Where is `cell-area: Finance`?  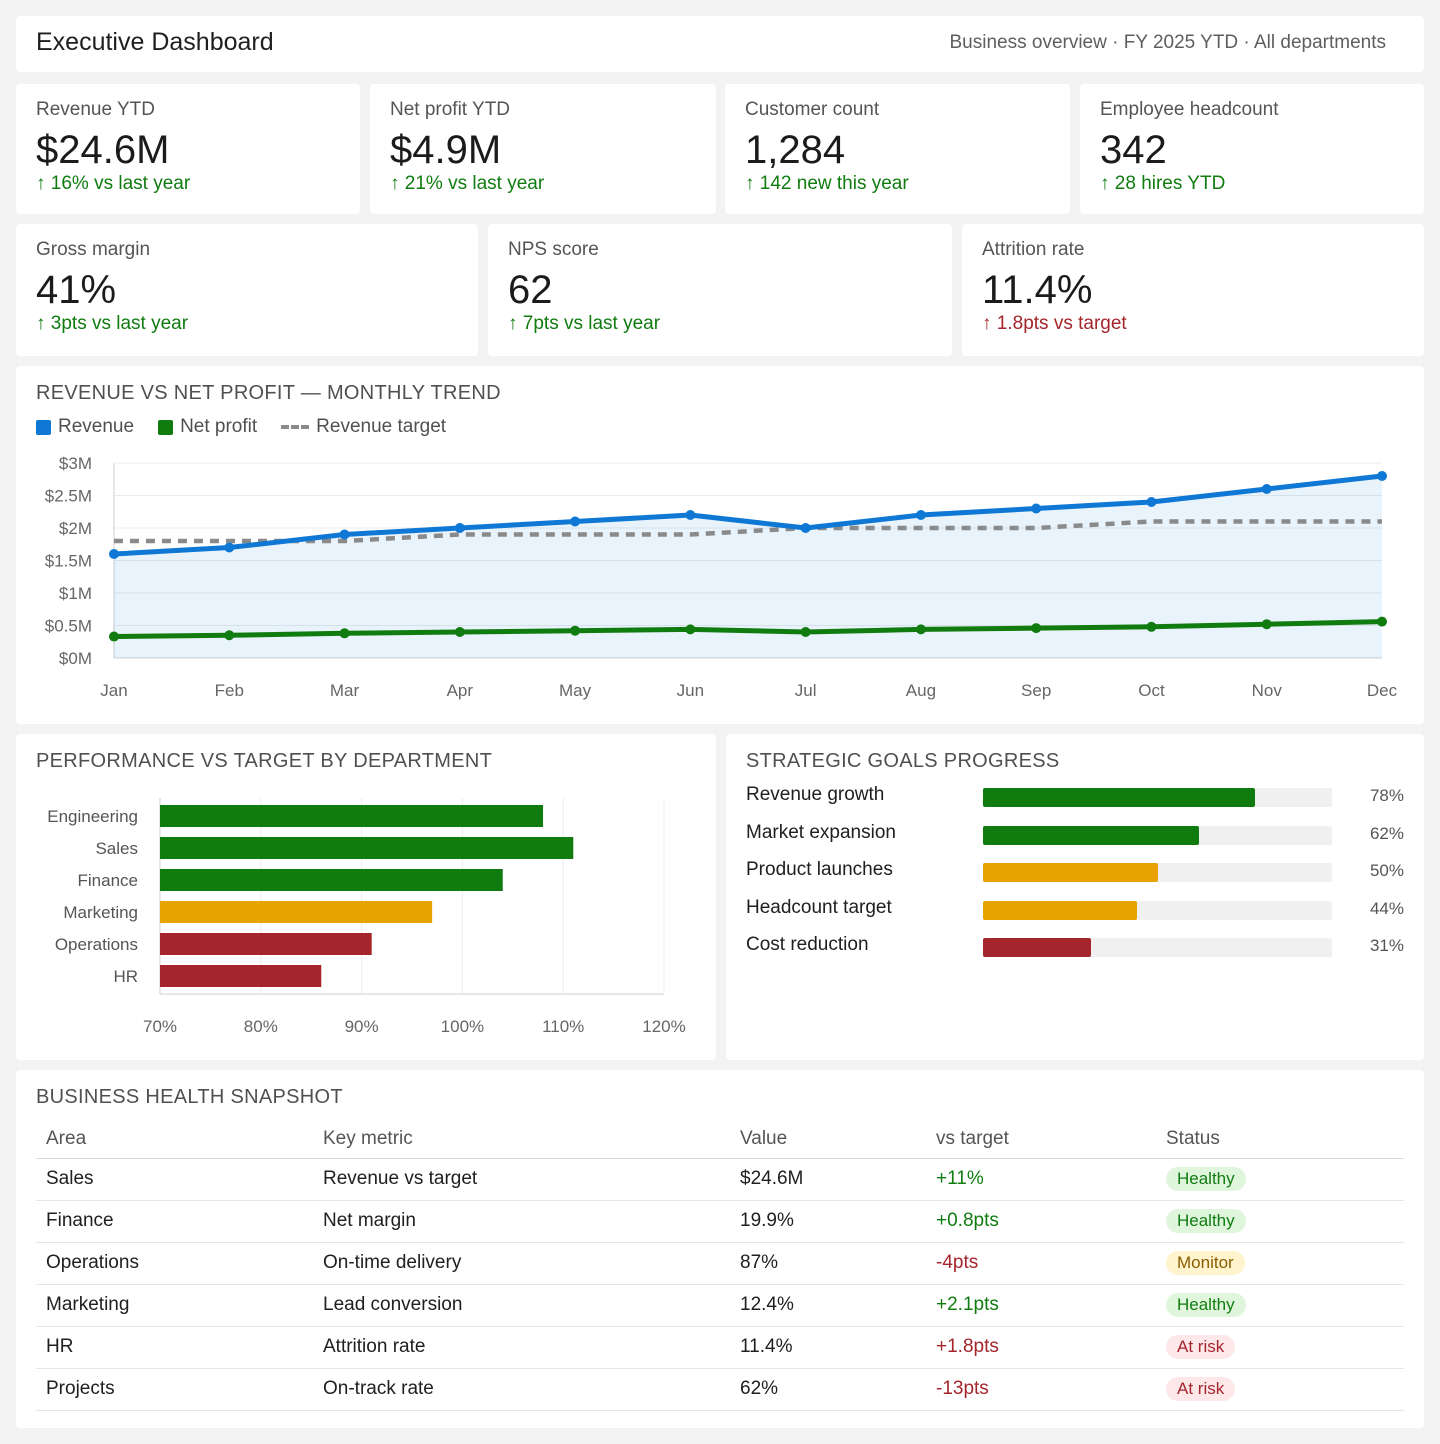 cell-area: Finance is located at coordinates (174, 1221).